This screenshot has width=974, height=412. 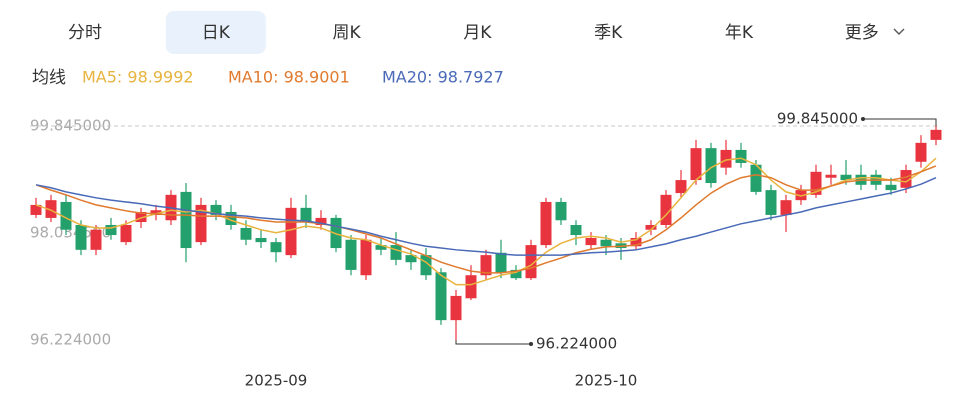 What do you see at coordinates (739, 33) in the screenshot?
I see `tab: 年K` at bounding box center [739, 33].